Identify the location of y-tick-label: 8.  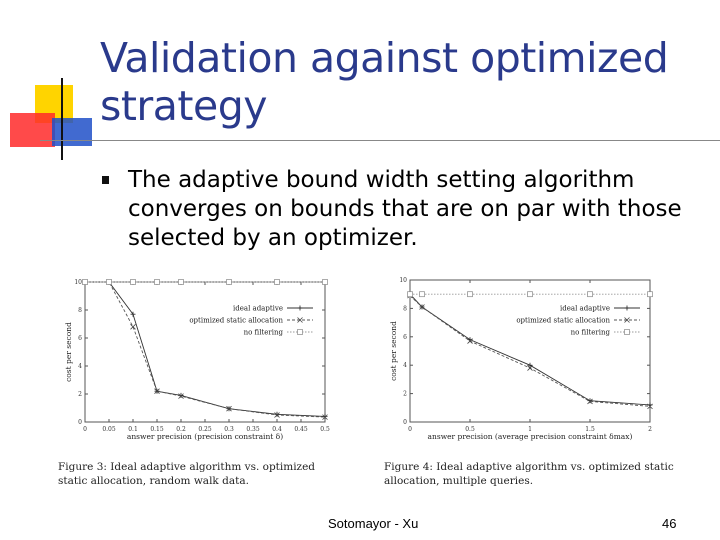
(405, 308).